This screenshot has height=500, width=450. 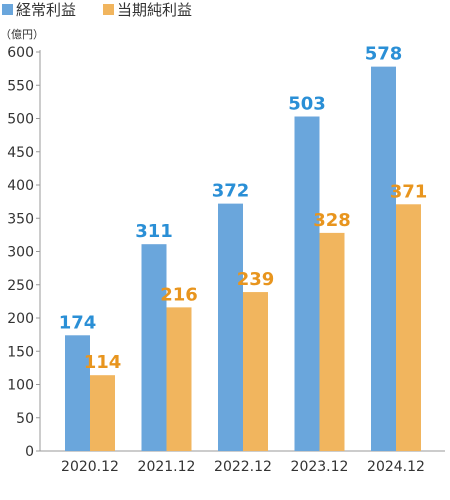 What do you see at coordinates (320, 467) in the screenshot?
I see `x-category-label: 2023.12` at bounding box center [320, 467].